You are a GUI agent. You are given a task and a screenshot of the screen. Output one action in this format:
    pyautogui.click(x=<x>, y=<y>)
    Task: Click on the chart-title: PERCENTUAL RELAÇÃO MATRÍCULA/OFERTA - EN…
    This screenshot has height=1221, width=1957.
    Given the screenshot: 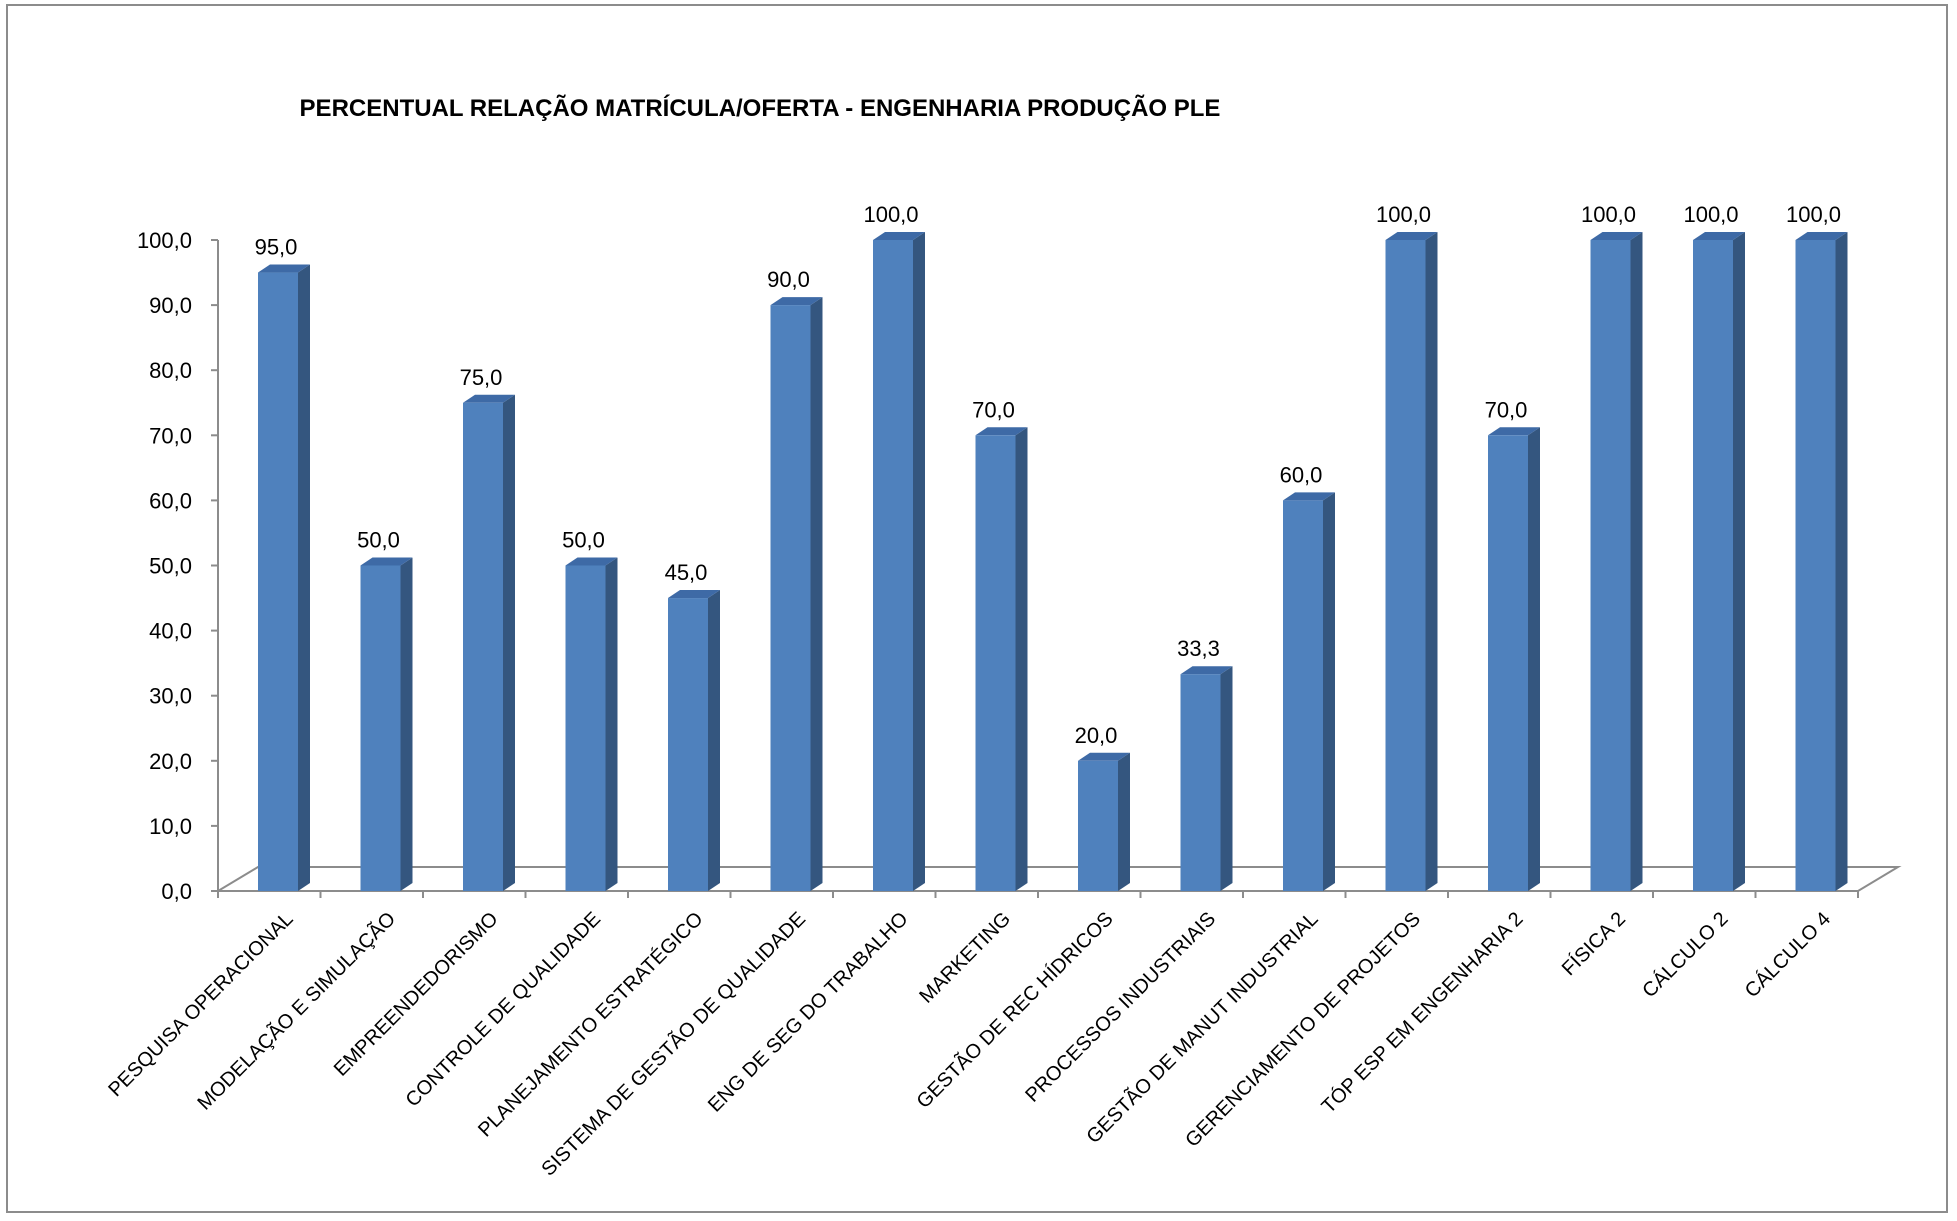 What is the action you would take?
    pyautogui.click(x=760, y=108)
    